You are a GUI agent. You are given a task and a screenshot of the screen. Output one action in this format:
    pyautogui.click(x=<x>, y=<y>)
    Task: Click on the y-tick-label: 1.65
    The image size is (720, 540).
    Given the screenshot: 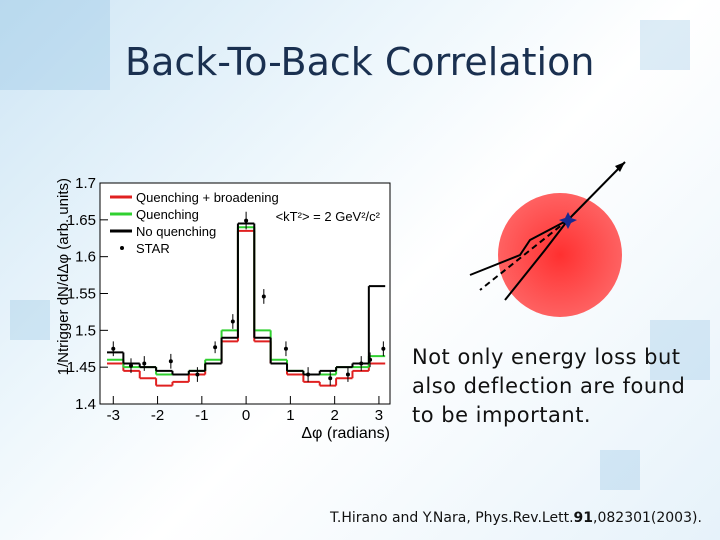 What is the action you would take?
    pyautogui.click(x=81, y=220)
    